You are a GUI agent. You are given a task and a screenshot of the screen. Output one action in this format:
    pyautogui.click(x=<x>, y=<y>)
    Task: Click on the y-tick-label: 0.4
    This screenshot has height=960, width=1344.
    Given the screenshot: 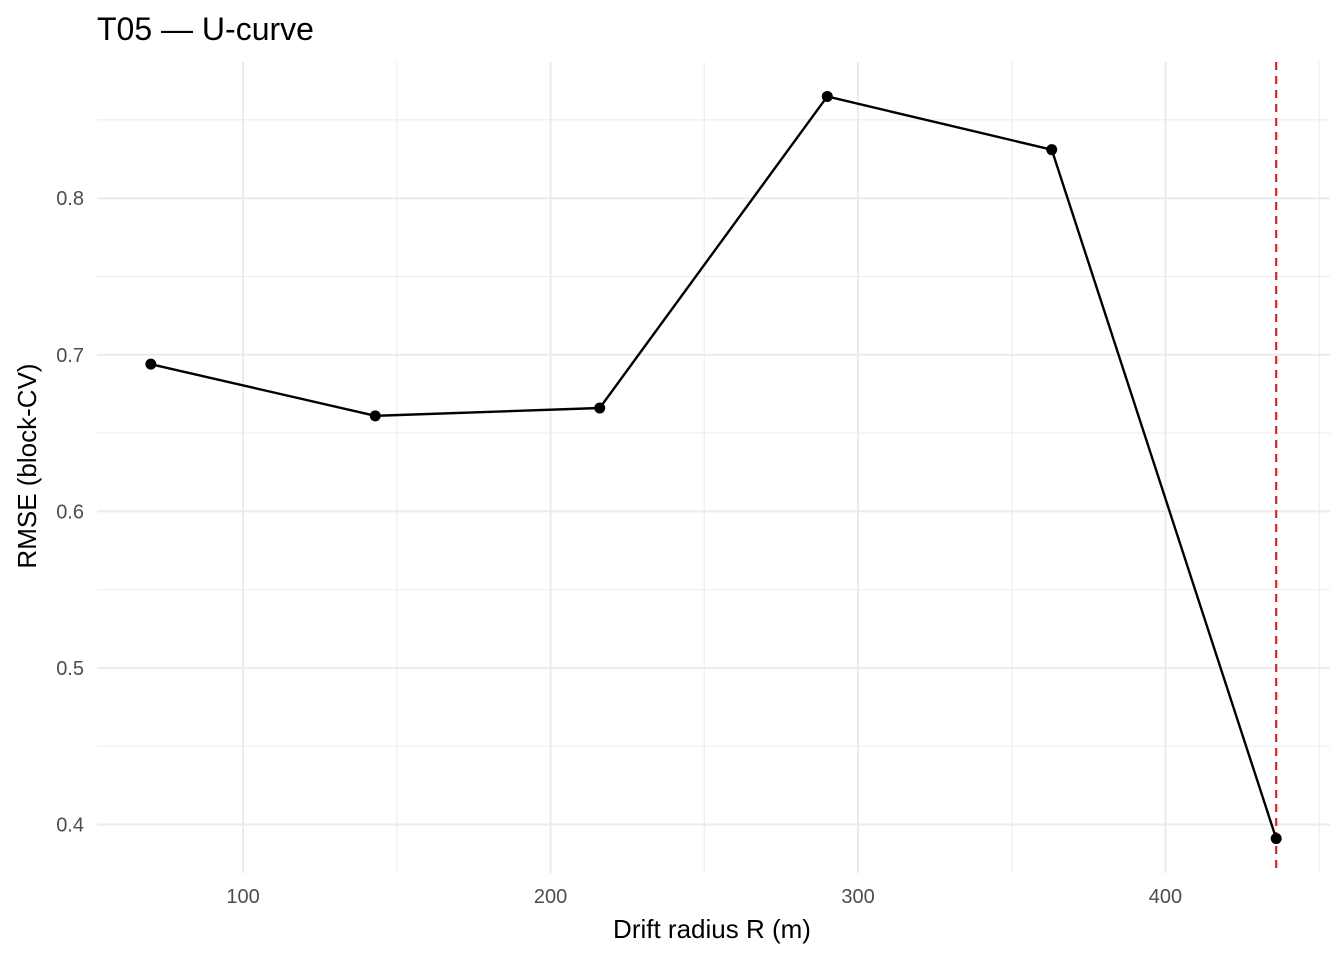 What is the action you would take?
    pyautogui.click(x=70, y=825)
    